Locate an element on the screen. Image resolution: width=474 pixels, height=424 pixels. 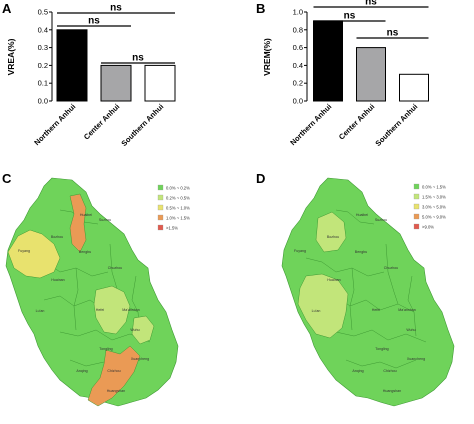
legend-label: >9.0% is located at coordinates (428, 226).